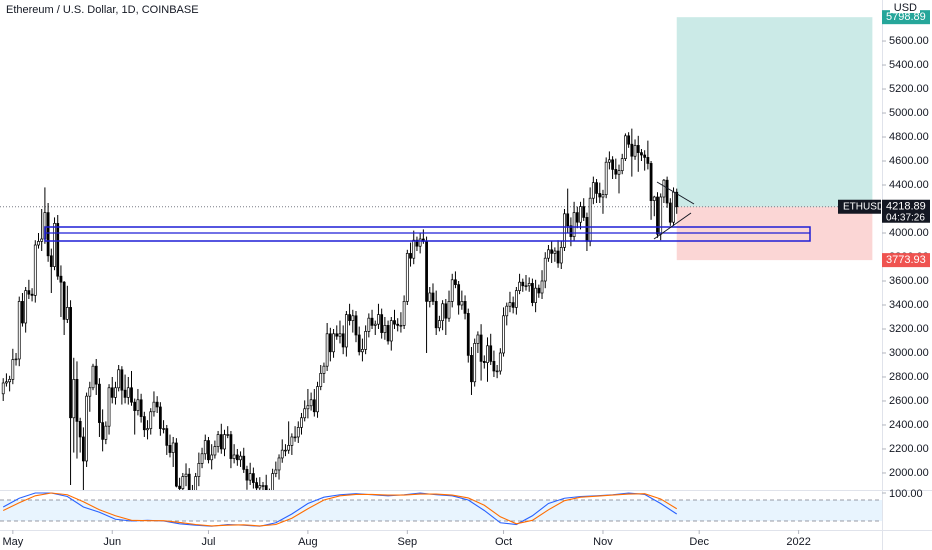 Image resolution: width=932 pixels, height=550 pixels. What do you see at coordinates (909, 305) in the screenshot?
I see `y-tick-label: 3400.00` at bounding box center [909, 305].